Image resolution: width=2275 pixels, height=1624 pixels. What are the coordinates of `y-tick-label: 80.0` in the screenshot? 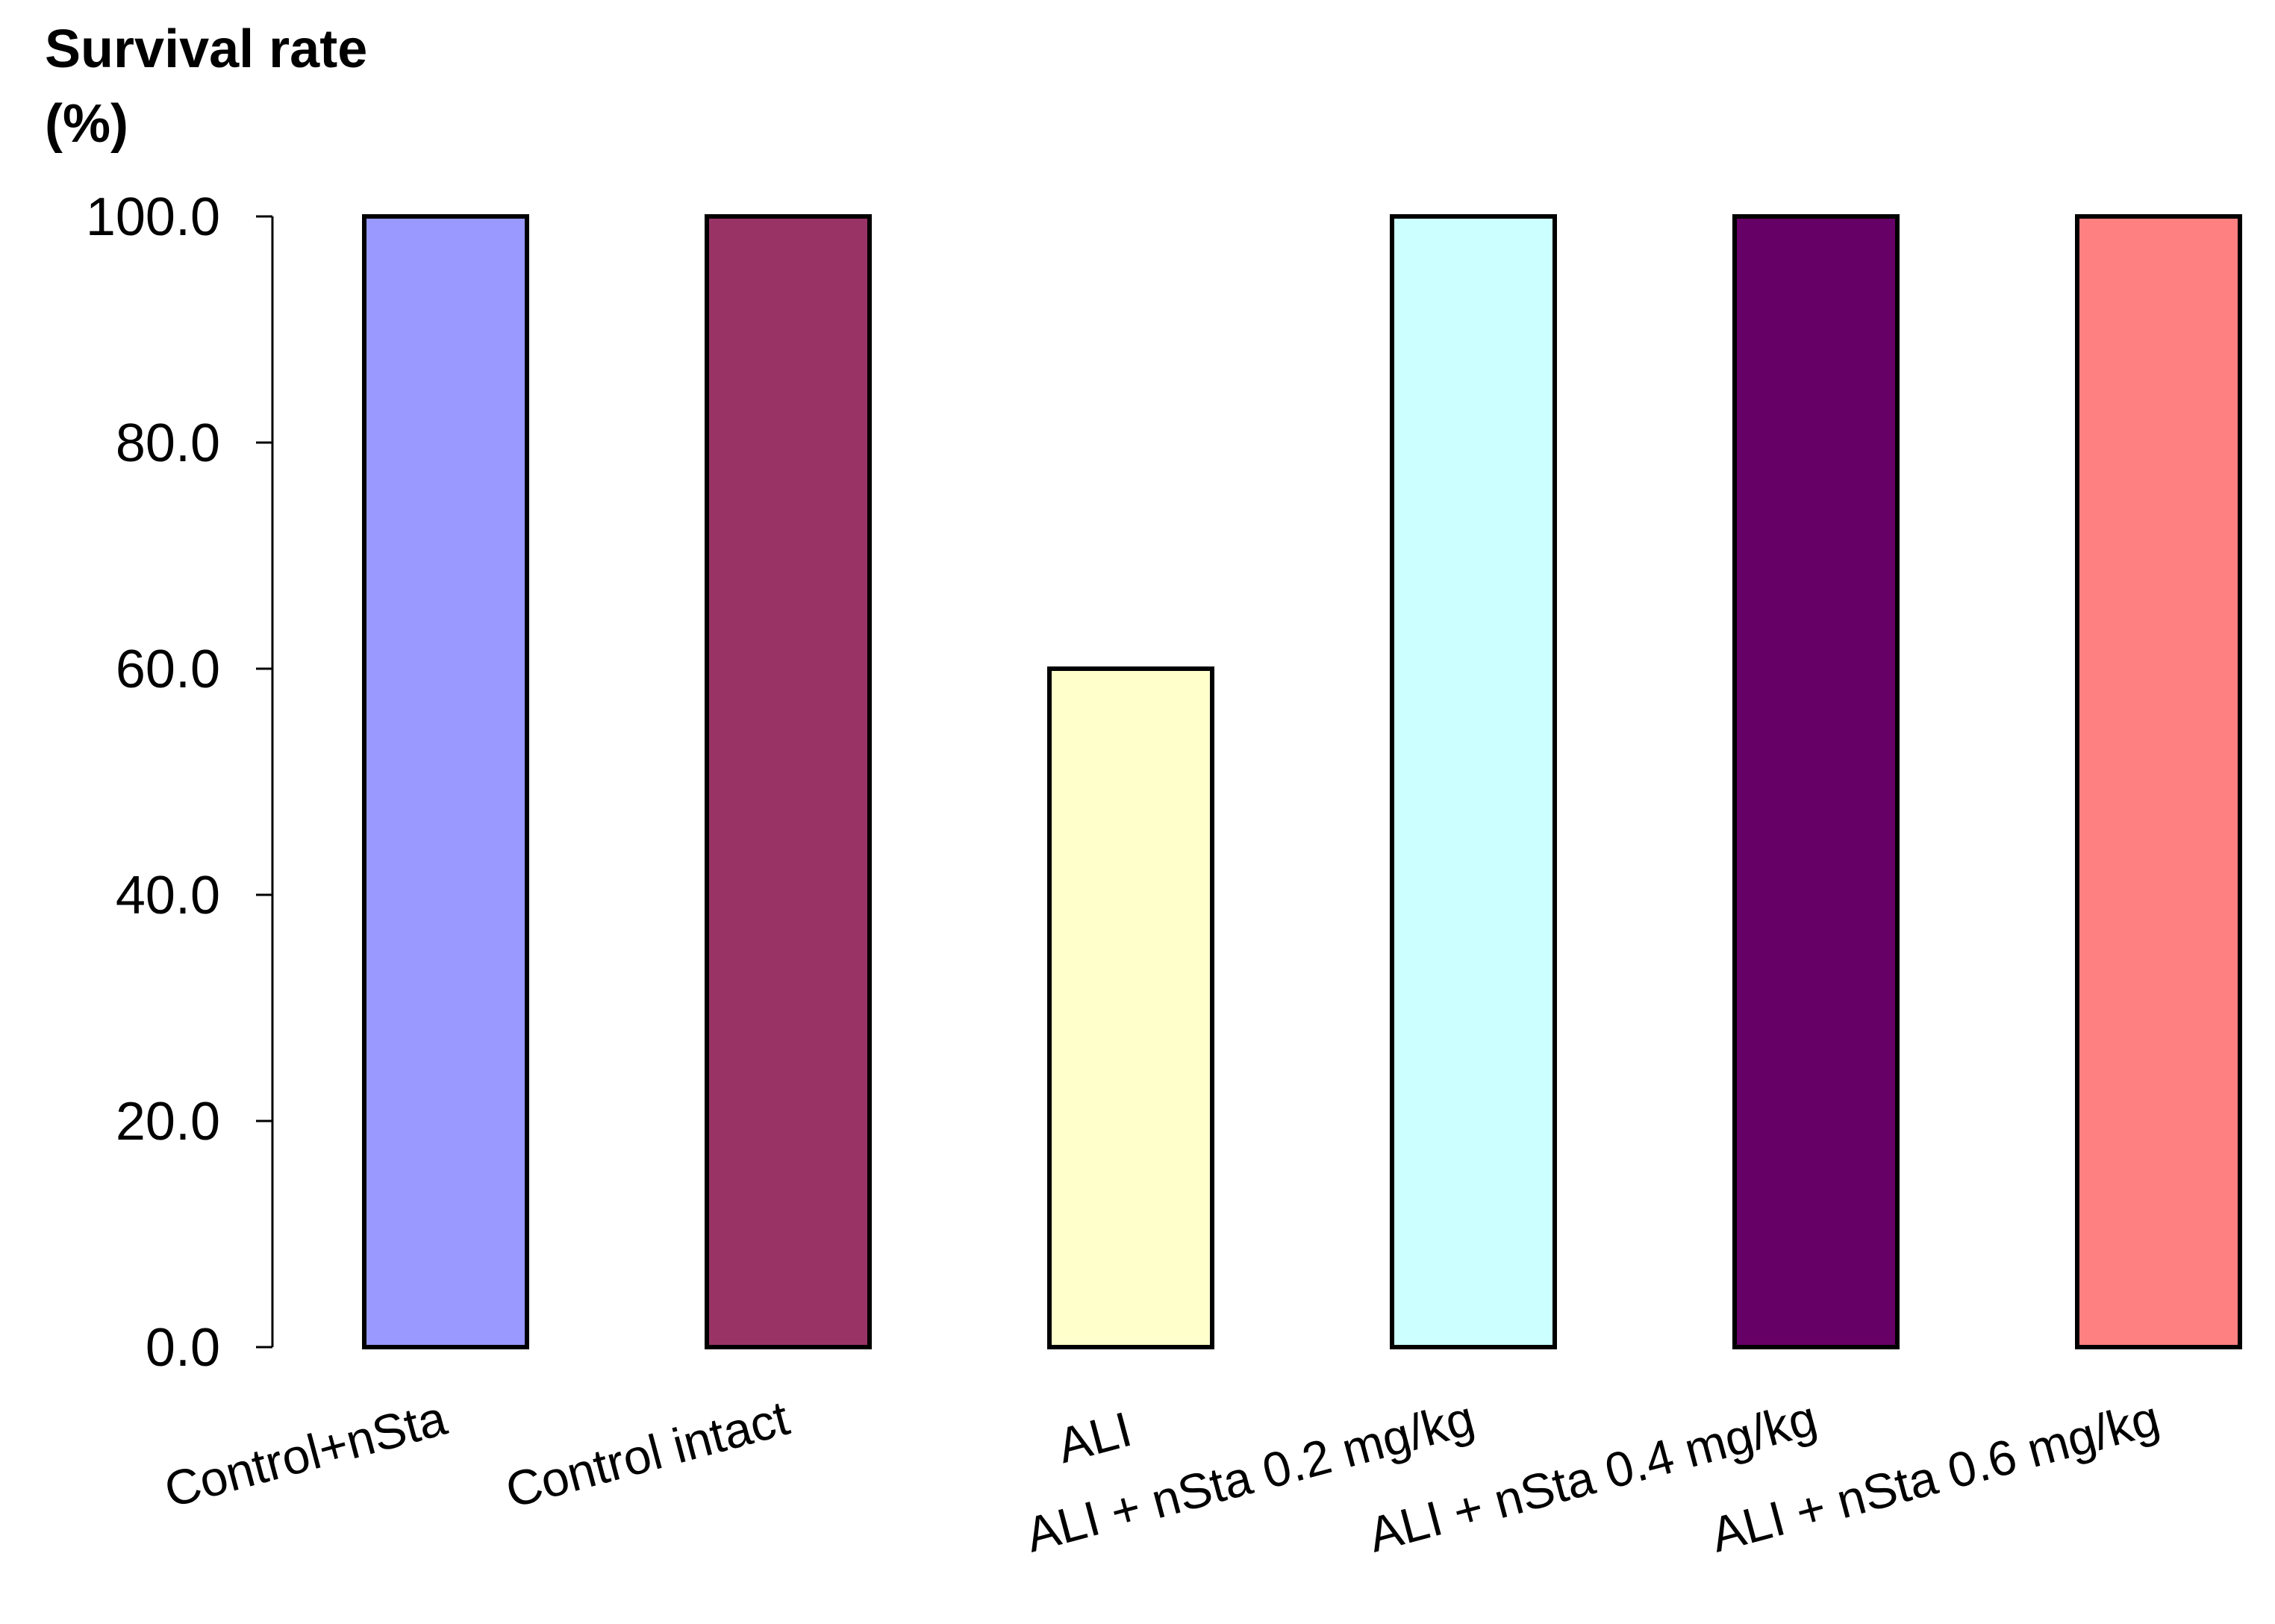 It's located at (168, 443).